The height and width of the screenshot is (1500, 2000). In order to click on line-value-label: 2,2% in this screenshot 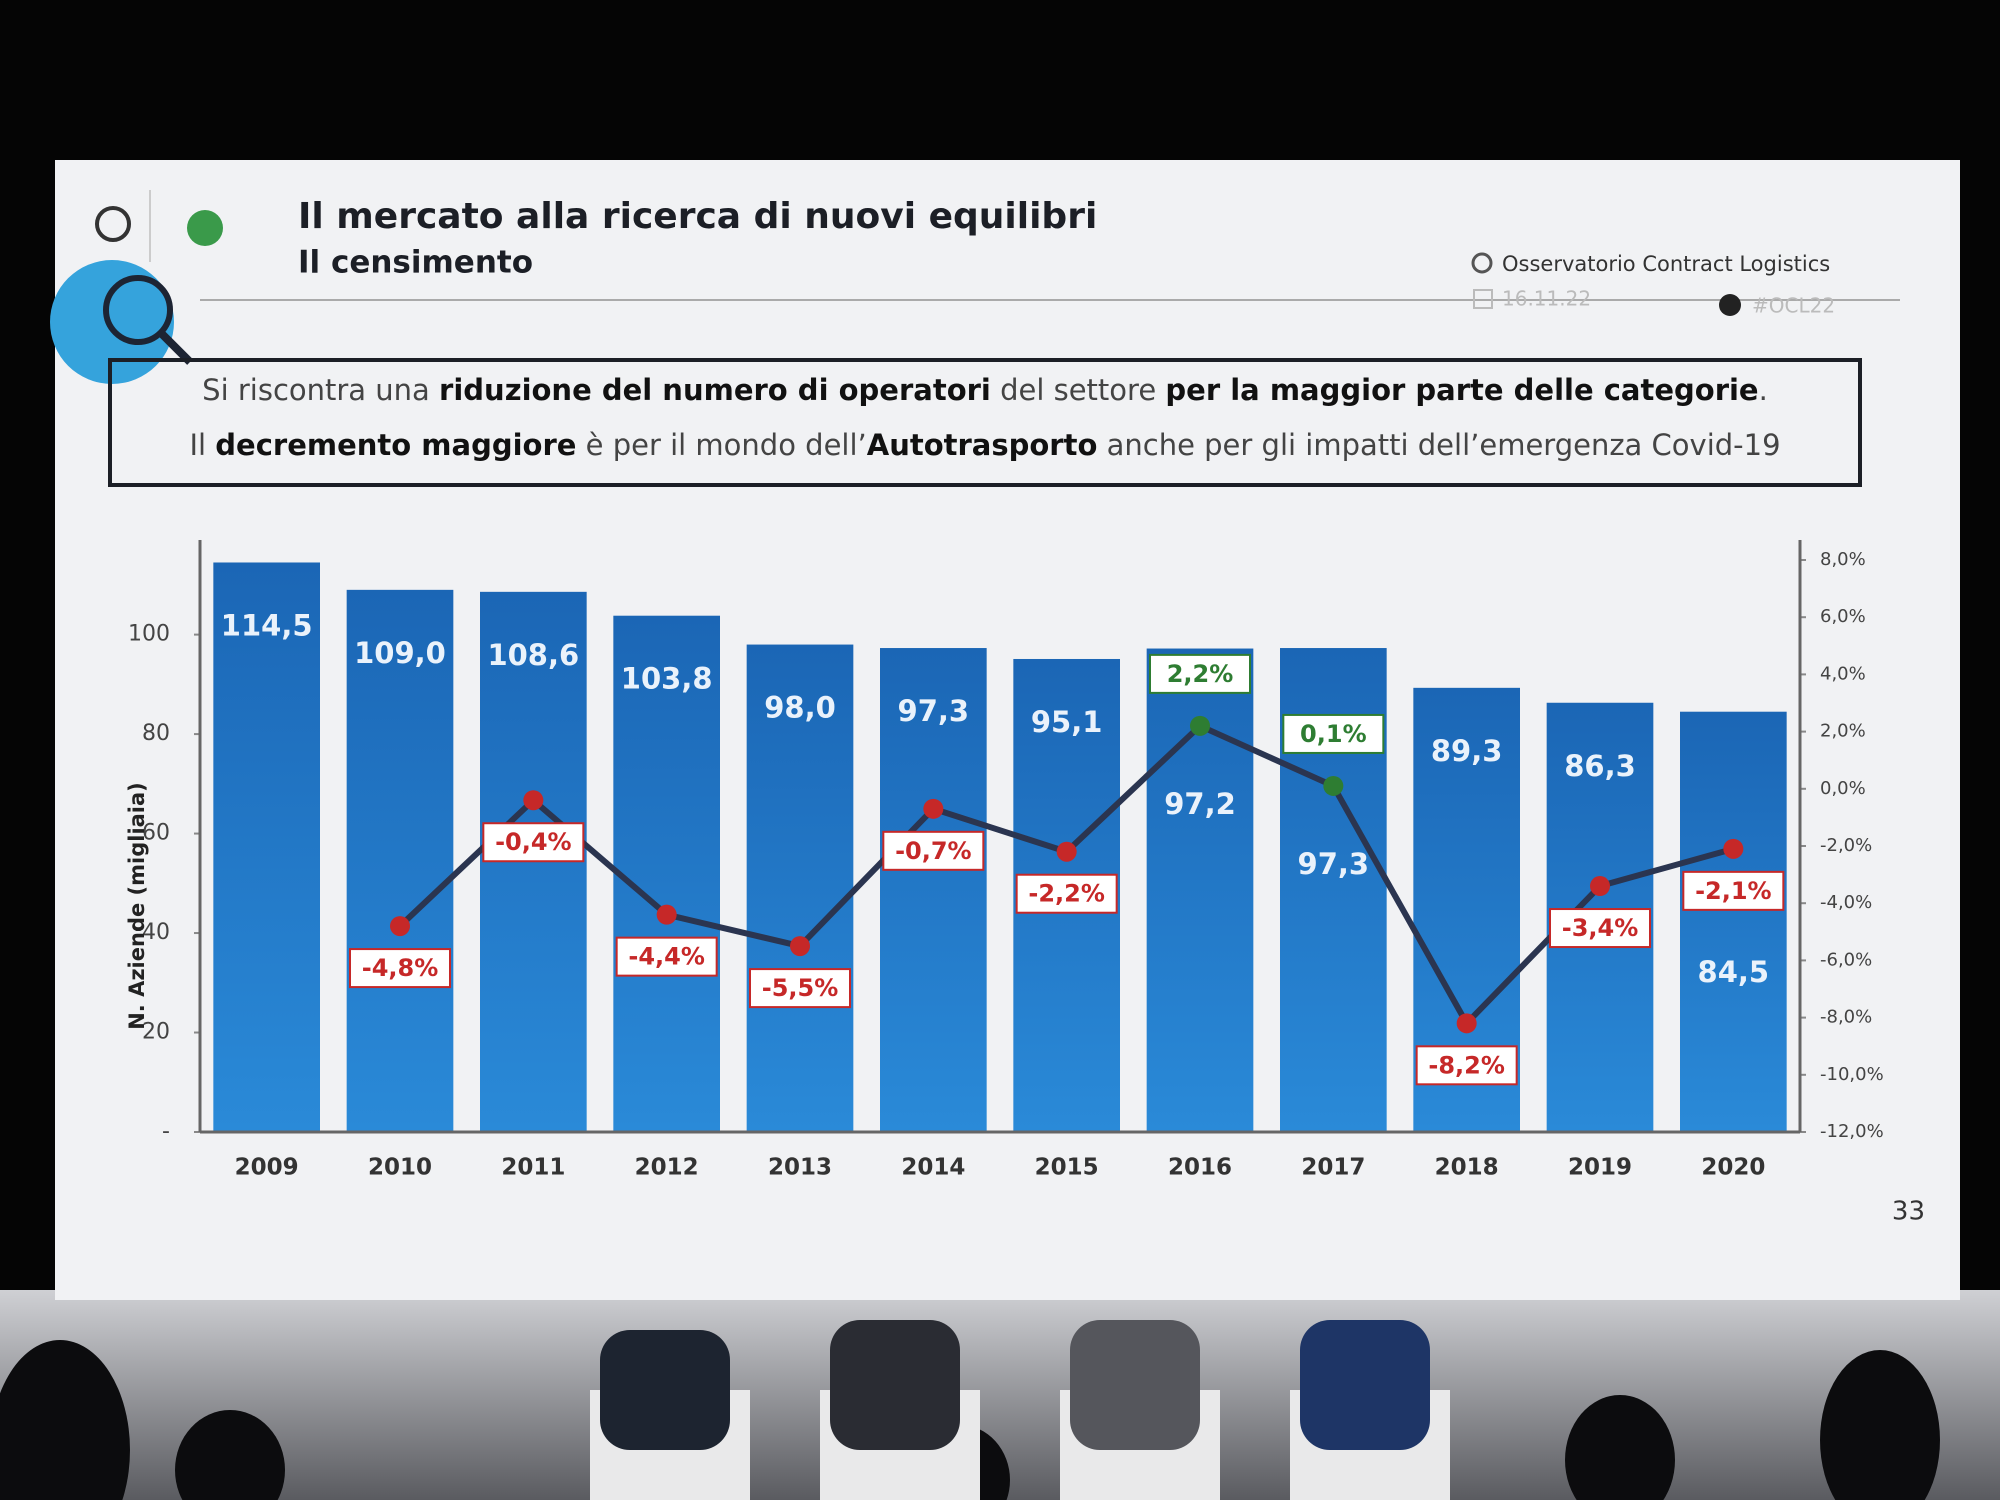, I will do `click(1200, 674)`.